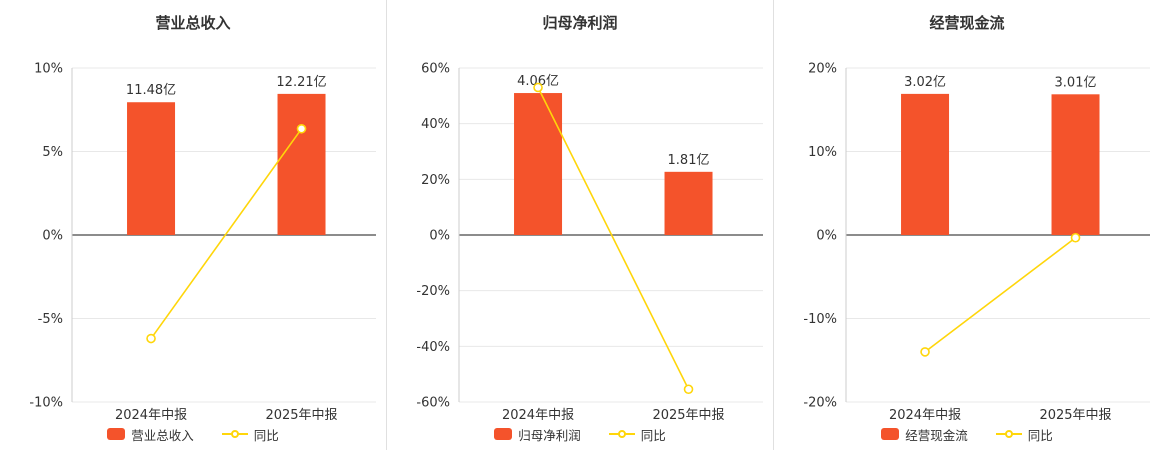 This screenshot has height=450, width=1160. I want to click on y-tick-label: -40%, so click(433, 347).